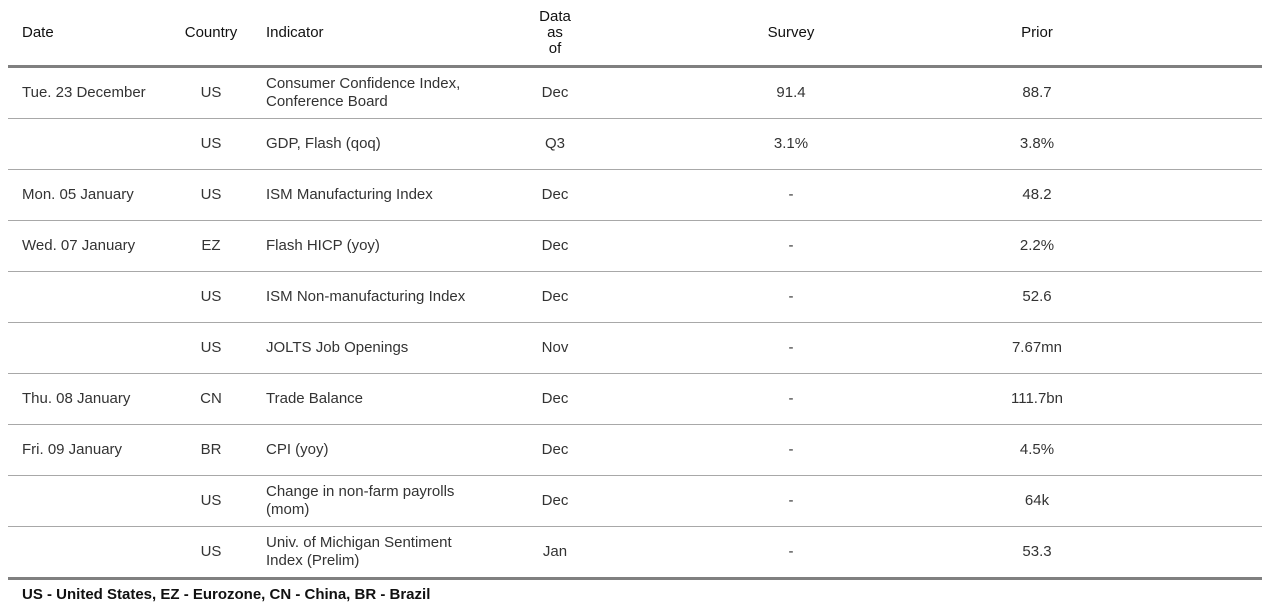 The image size is (1264, 609). I want to click on header-indicator: Indicator, so click(371, 34).